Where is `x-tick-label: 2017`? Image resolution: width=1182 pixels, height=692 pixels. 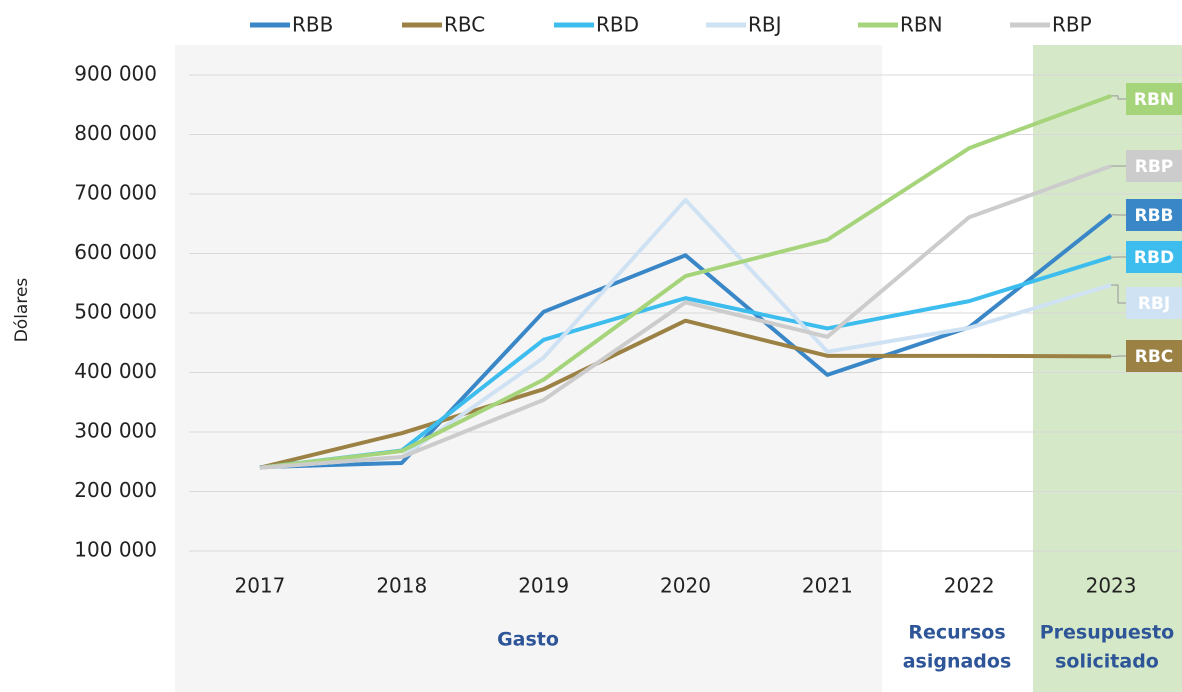 x-tick-label: 2017 is located at coordinates (259, 586).